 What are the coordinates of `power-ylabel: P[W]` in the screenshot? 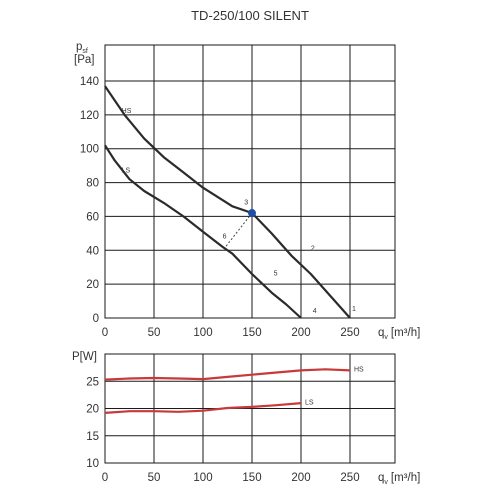 It's located at (84, 357).